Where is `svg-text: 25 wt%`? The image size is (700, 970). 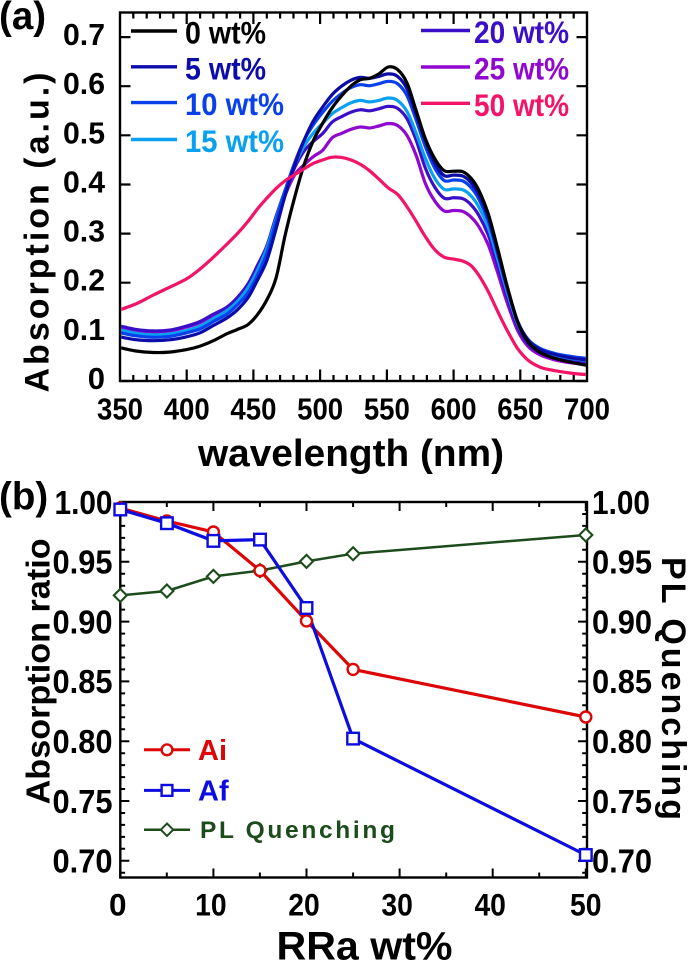
svg-text: 25 wt% is located at coordinates (521, 69).